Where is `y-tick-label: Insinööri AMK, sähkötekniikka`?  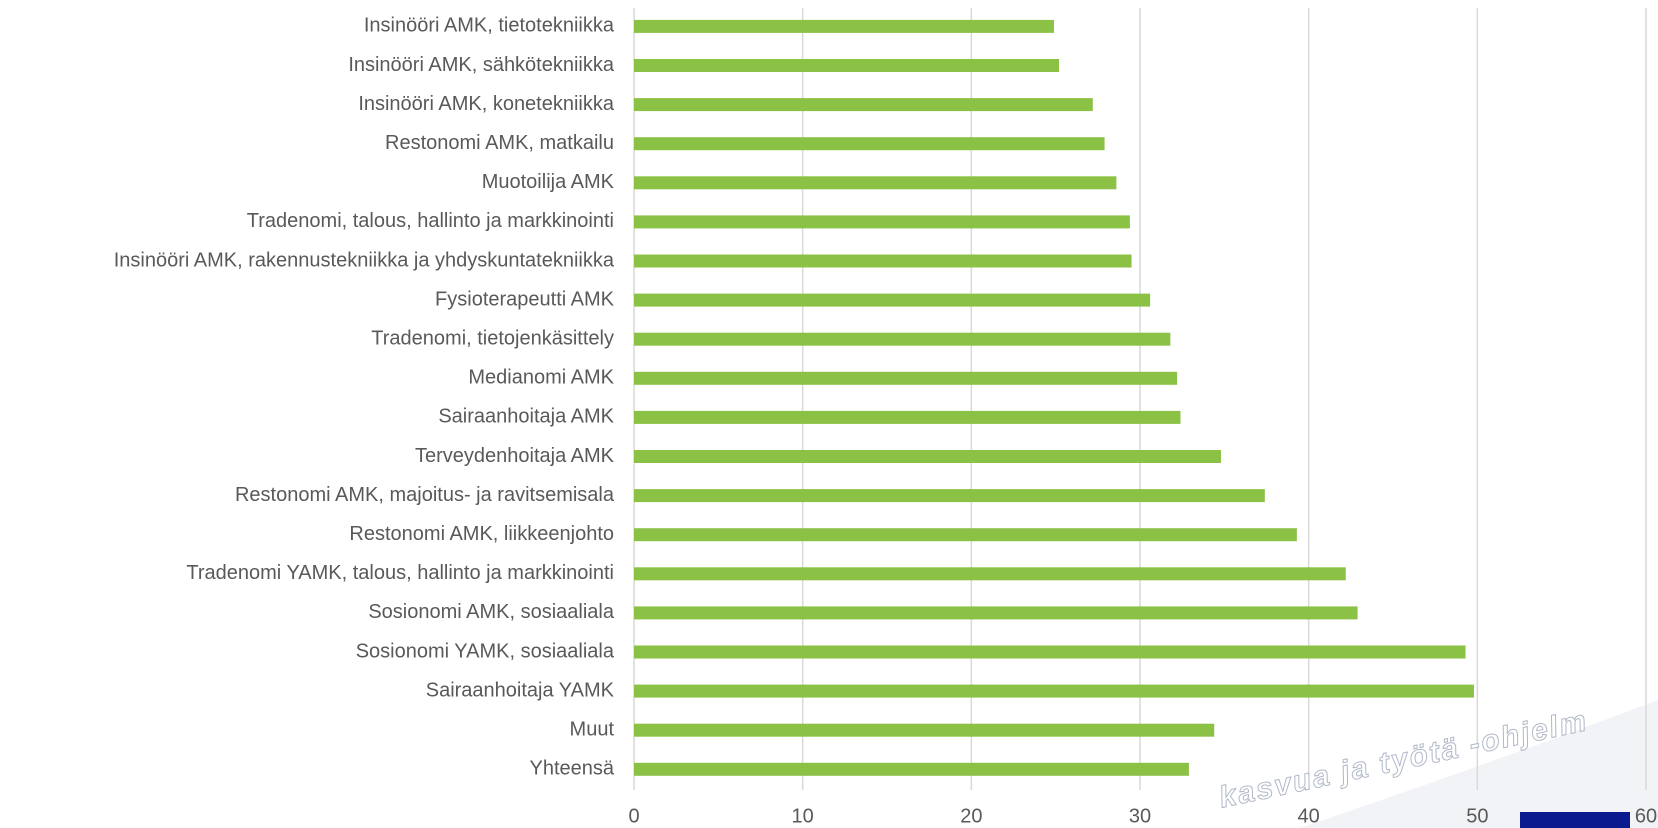
y-tick-label: Insinööri AMK, sähkötekniikka is located at coordinates (481, 65).